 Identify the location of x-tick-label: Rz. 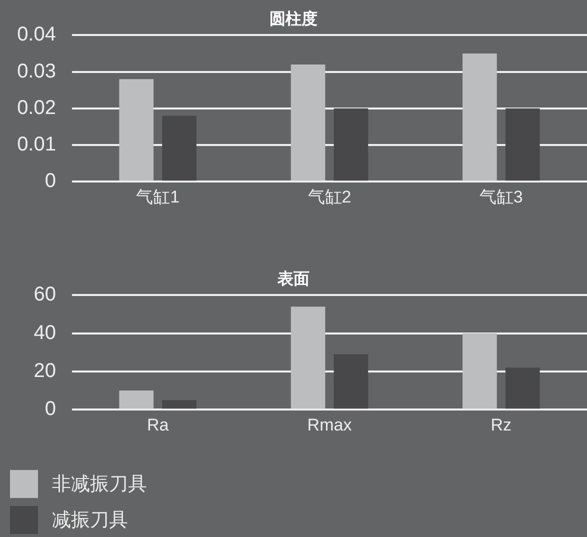
(501, 424).